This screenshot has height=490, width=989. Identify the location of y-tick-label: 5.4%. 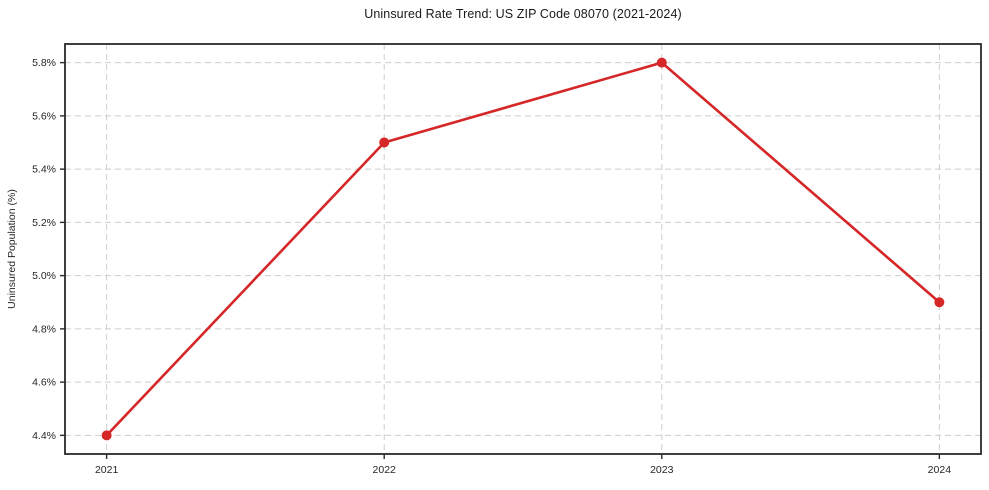
(44, 170).